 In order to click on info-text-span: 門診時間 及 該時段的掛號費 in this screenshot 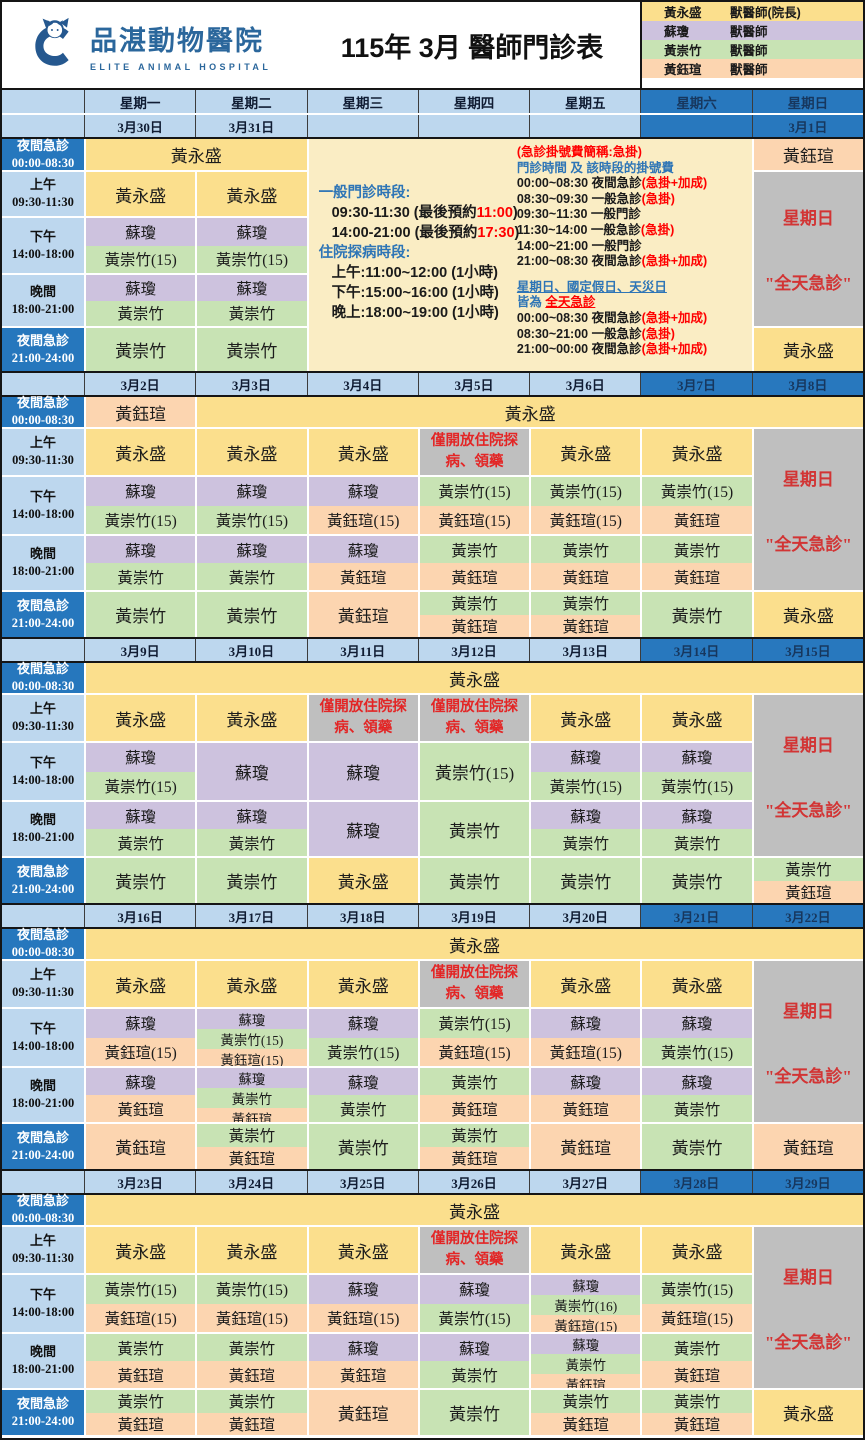, I will do `click(595, 167)`.